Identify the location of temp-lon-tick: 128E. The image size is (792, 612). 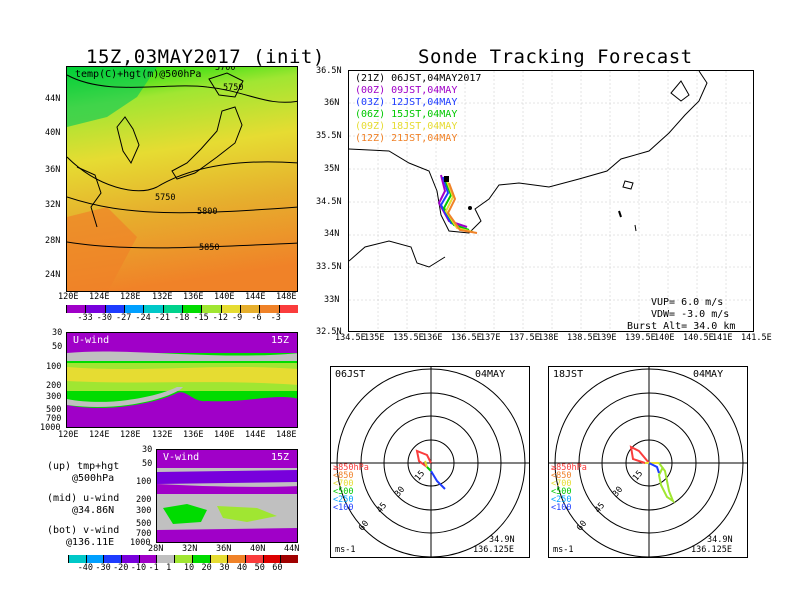
(130, 297).